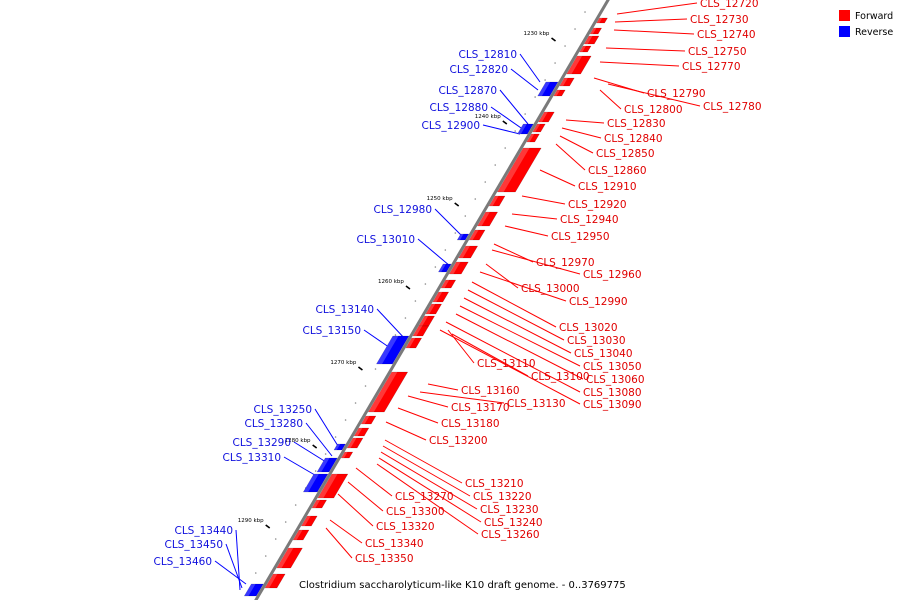 The image size is (900, 600). I want to click on gene-label: CLS_13000, so click(550, 289).